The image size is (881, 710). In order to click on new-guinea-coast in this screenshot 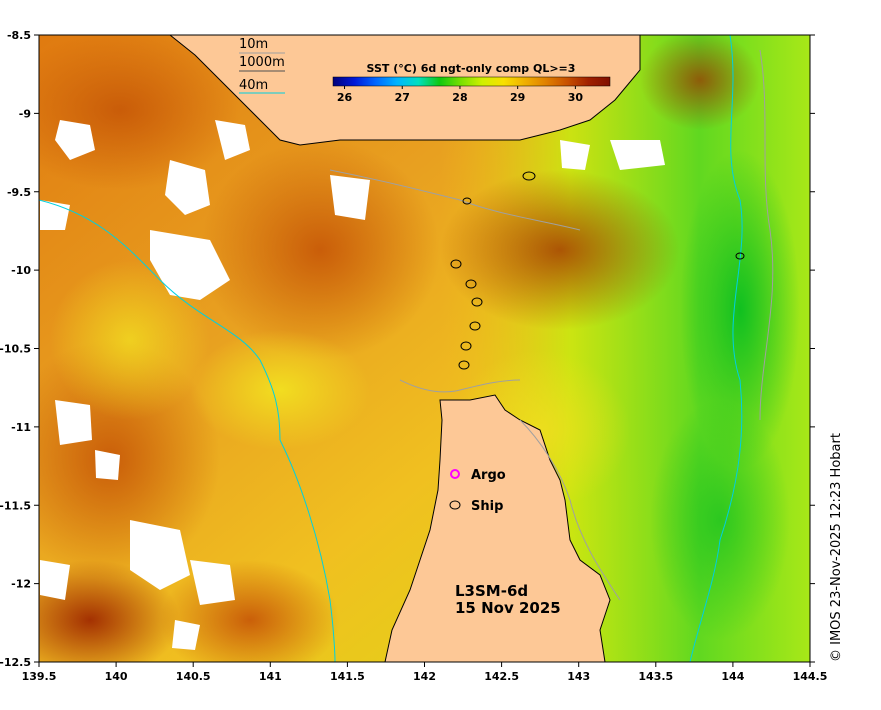, I will do `click(404, 90)`.